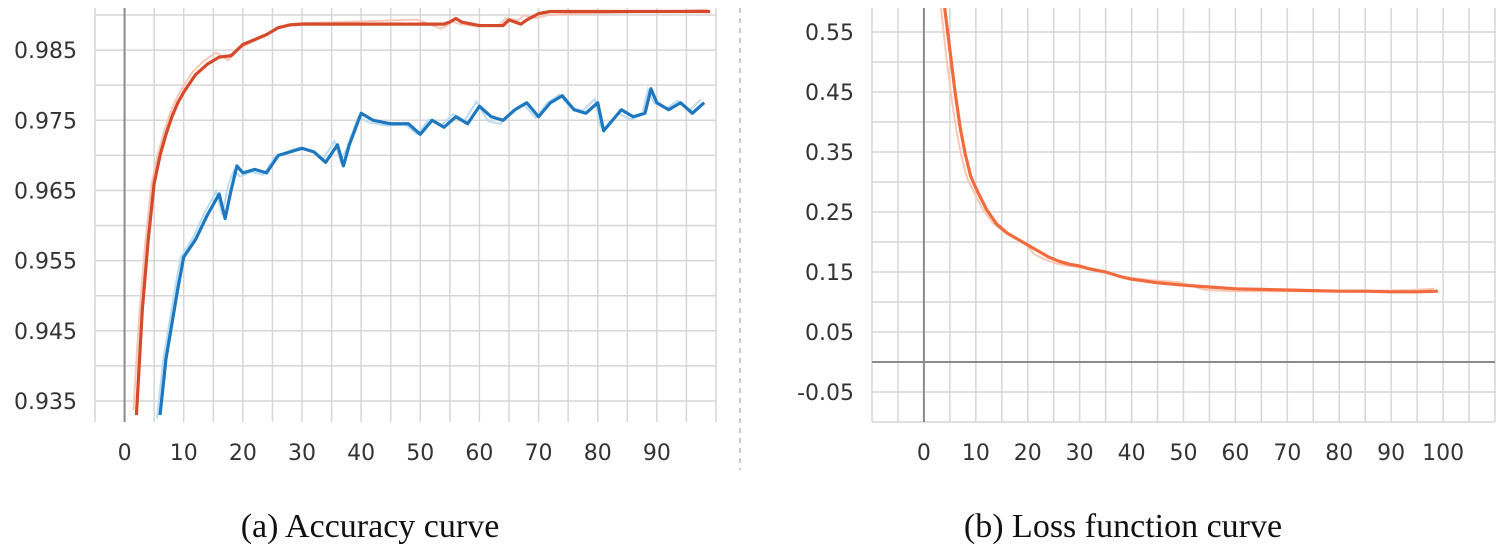 This screenshot has height=551, width=1505. Describe the element at coordinates (45, 402) in the screenshot. I see `y-tick-label: 0.935` at that location.